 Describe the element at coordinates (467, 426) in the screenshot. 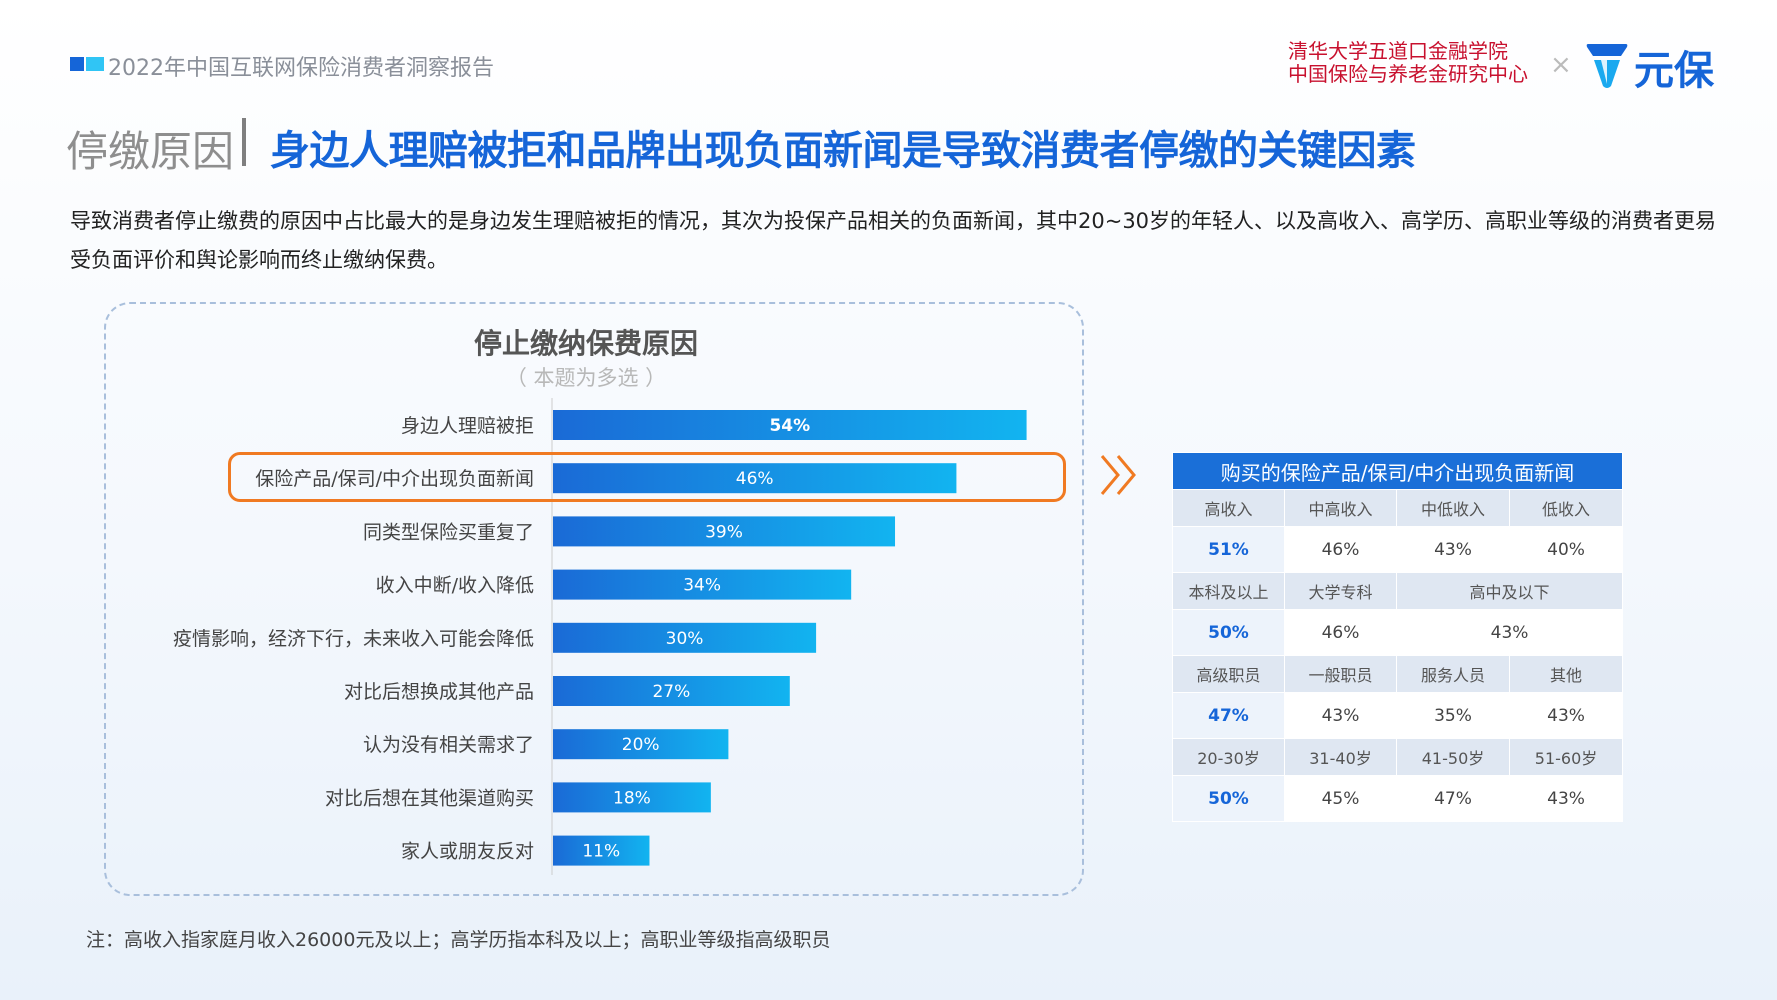

I see `category-label: 身边人理赔被拒` at that location.